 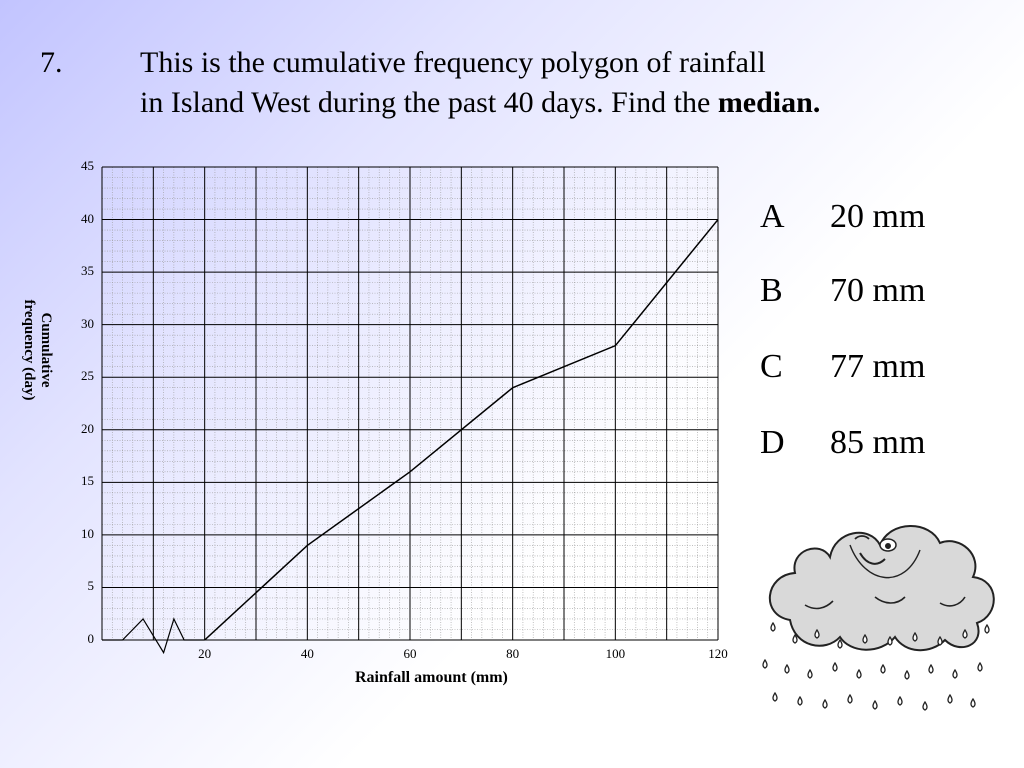 I want to click on option-d-value: 85 mm, so click(x=878, y=442).